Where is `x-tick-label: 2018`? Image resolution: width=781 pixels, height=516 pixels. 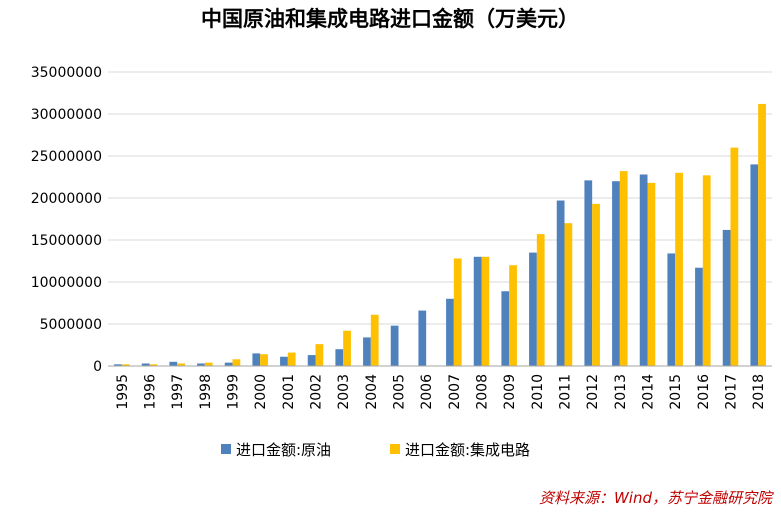
x-tick-label: 2018 is located at coordinates (759, 392).